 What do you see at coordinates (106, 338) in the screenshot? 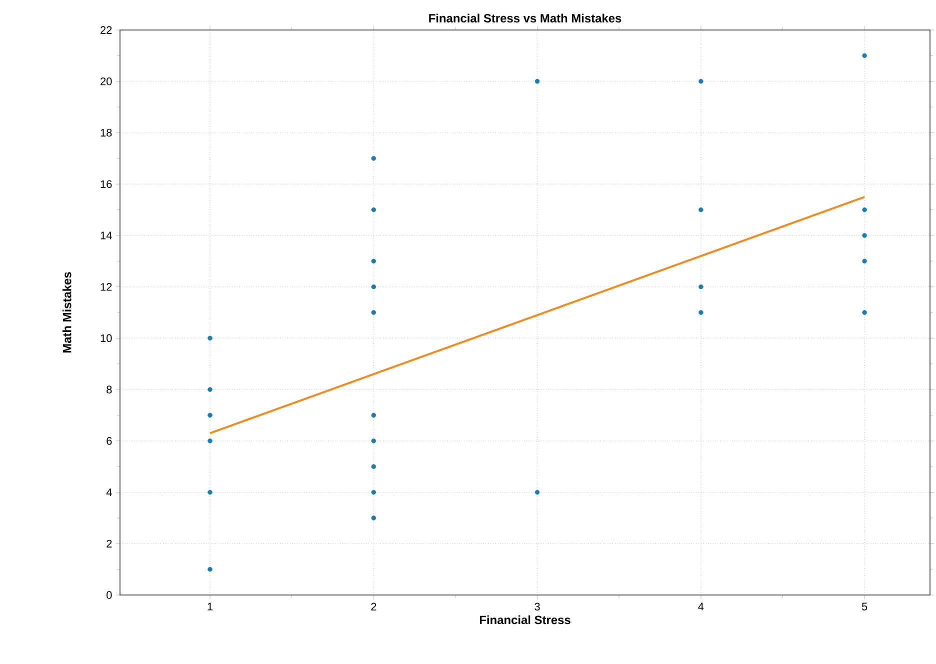
I see `y-tick-label: 10` at bounding box center [106, 338].